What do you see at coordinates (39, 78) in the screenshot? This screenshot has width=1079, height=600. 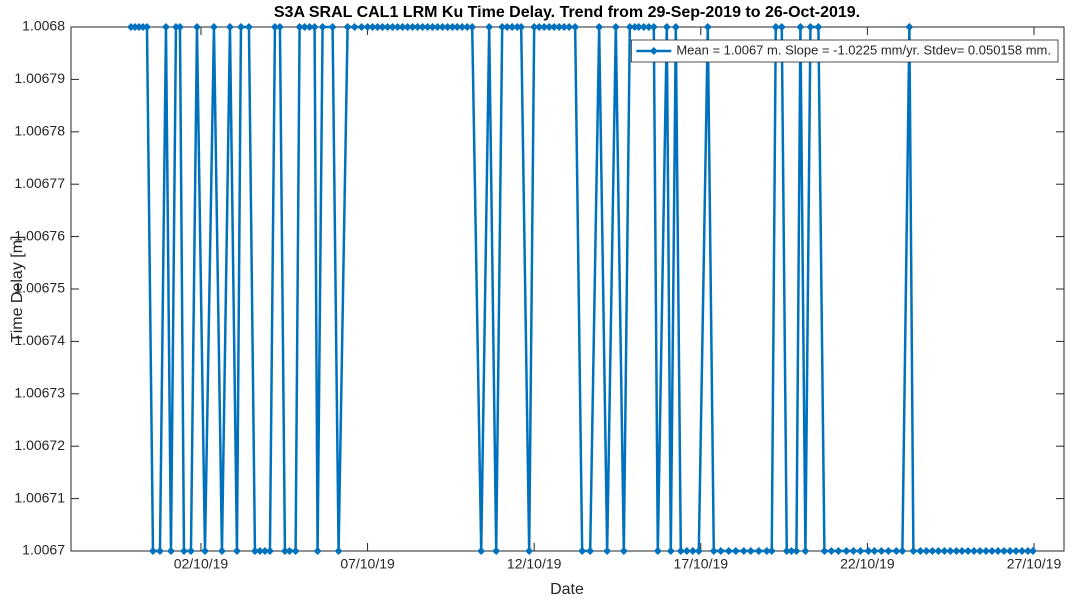 I see `y-tick-label: 1.00679` at bounding box center [39, 78].